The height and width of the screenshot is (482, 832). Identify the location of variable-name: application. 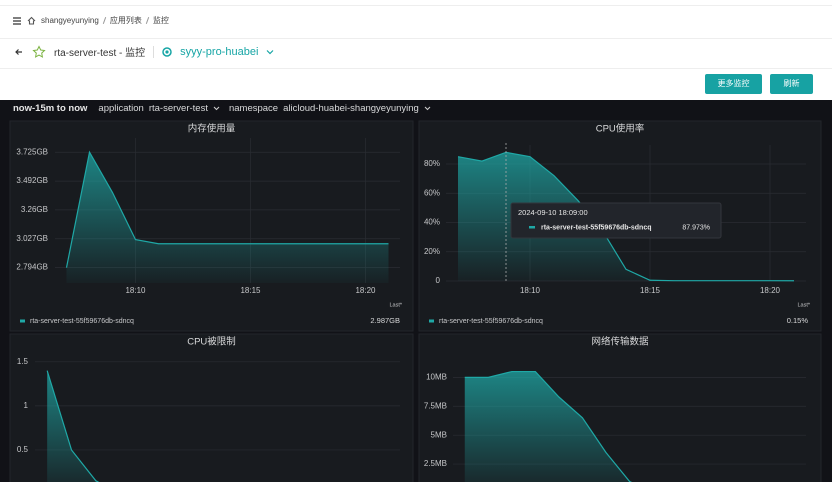
(121, 108).